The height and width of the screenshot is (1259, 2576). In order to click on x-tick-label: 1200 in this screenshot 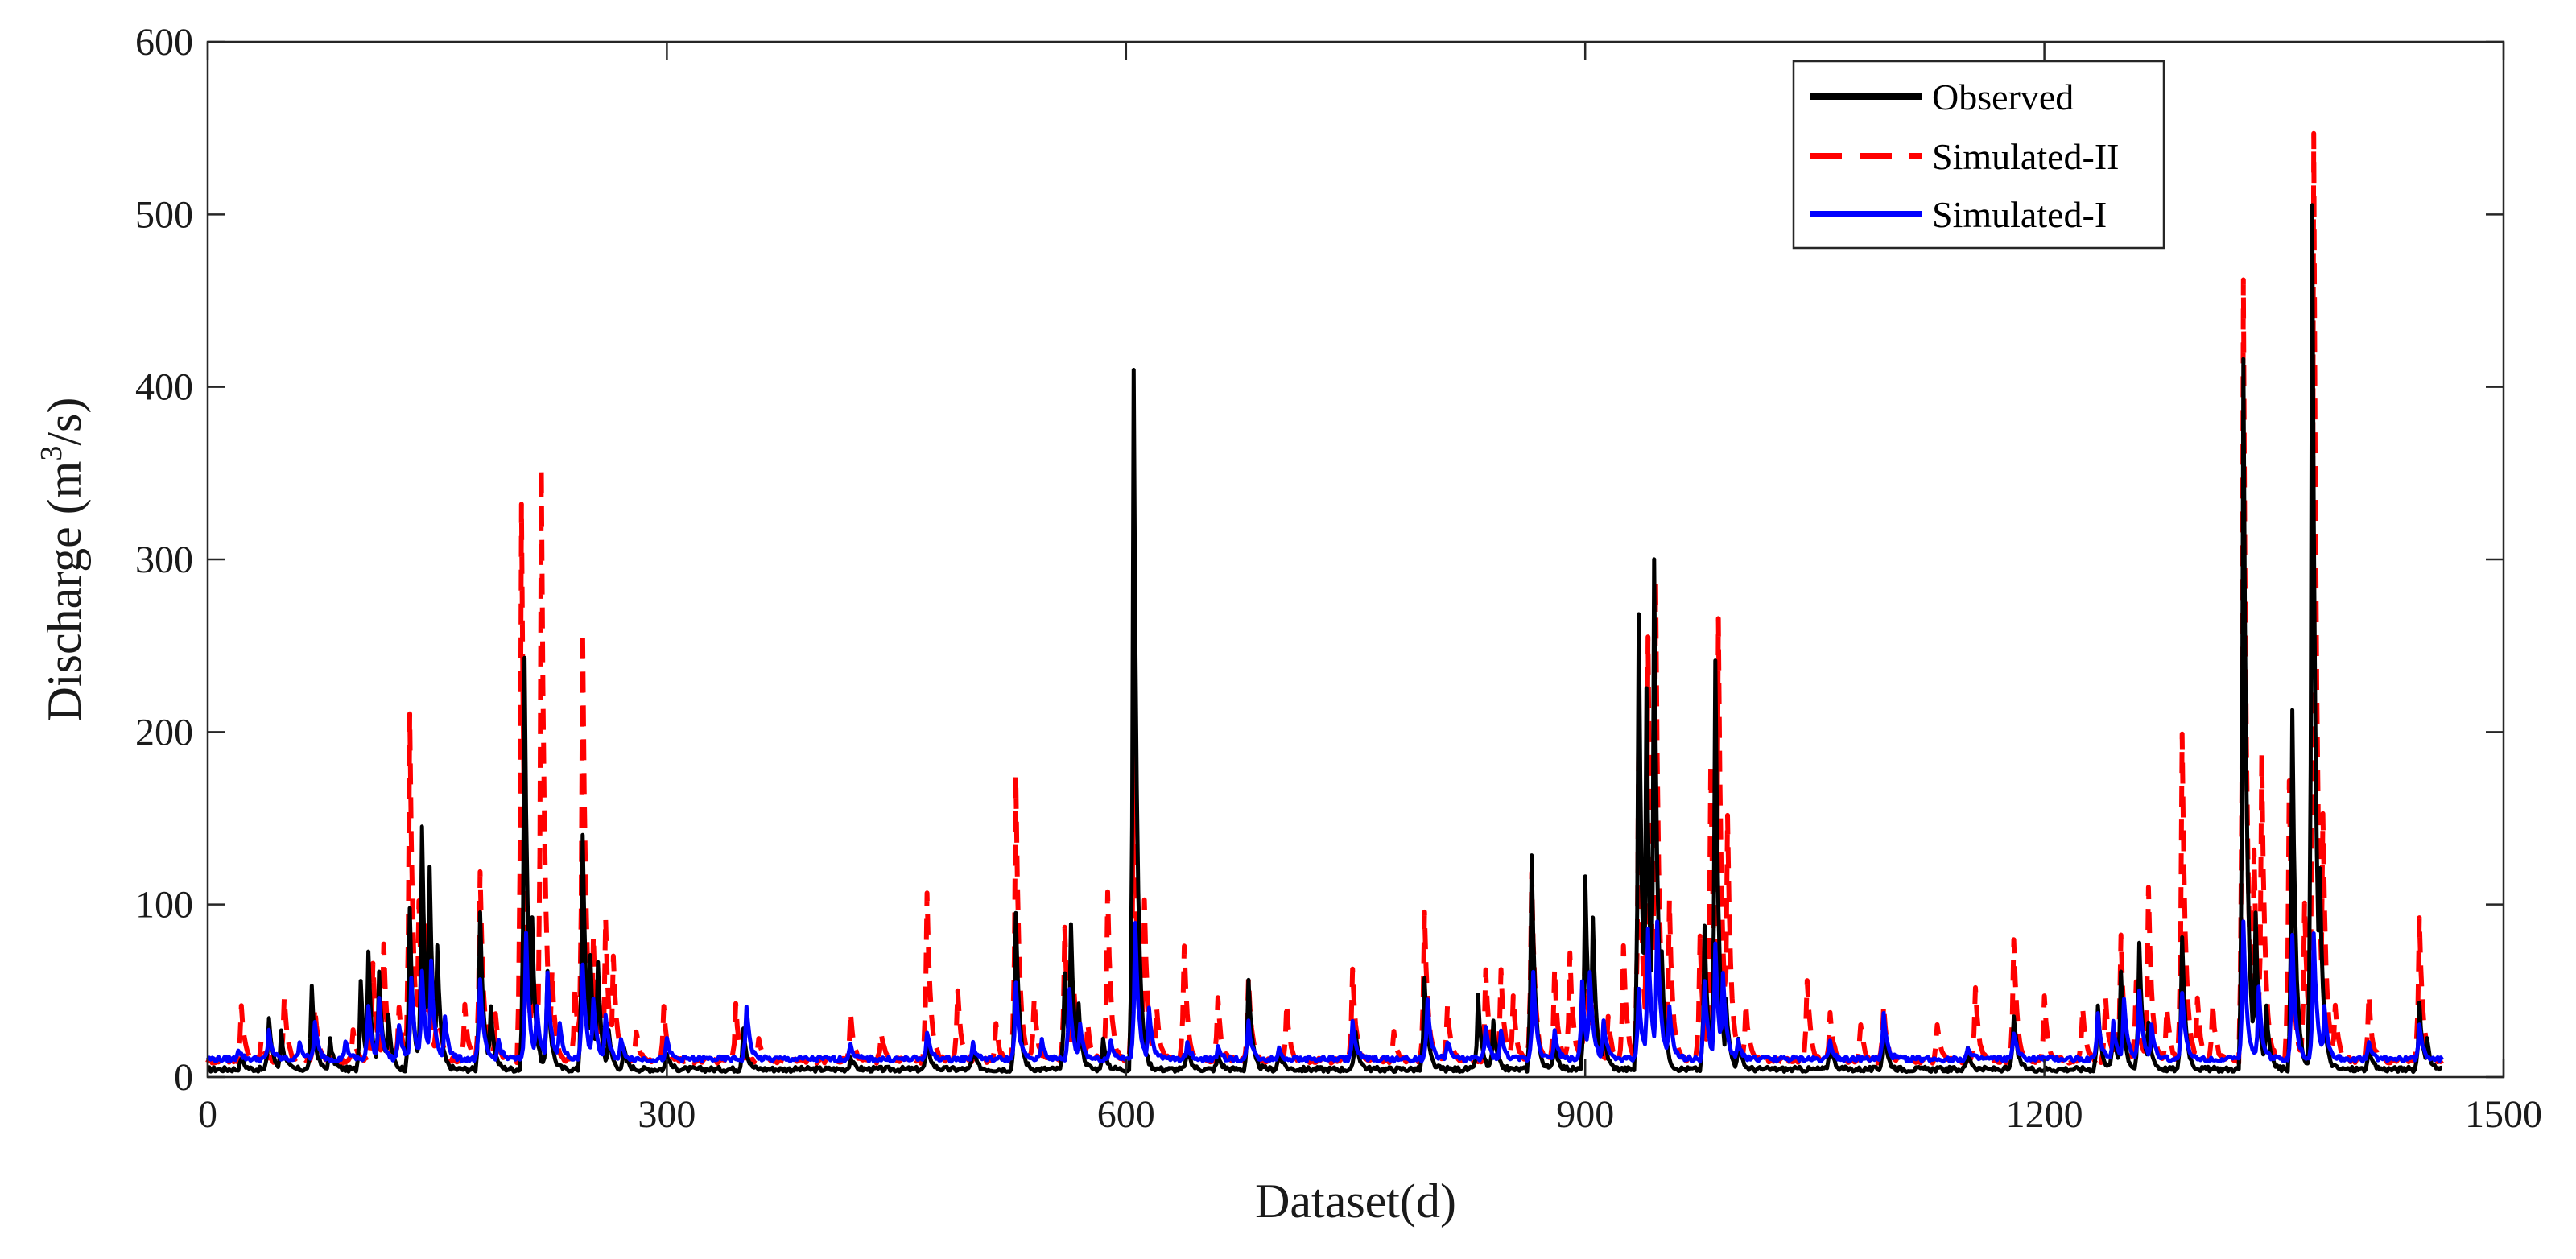, I will do `click(2044, 1114)`.